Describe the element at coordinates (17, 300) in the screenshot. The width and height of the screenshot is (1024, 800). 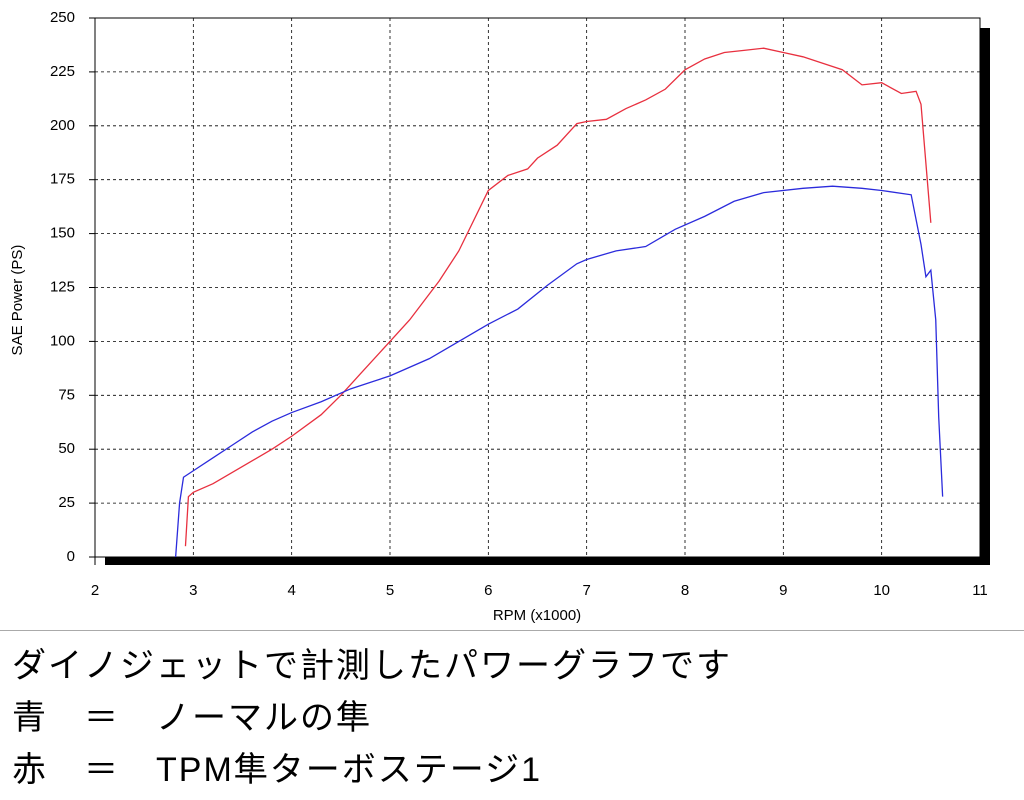
I see `y-axis-label: SAE Power (PS)` at that location.